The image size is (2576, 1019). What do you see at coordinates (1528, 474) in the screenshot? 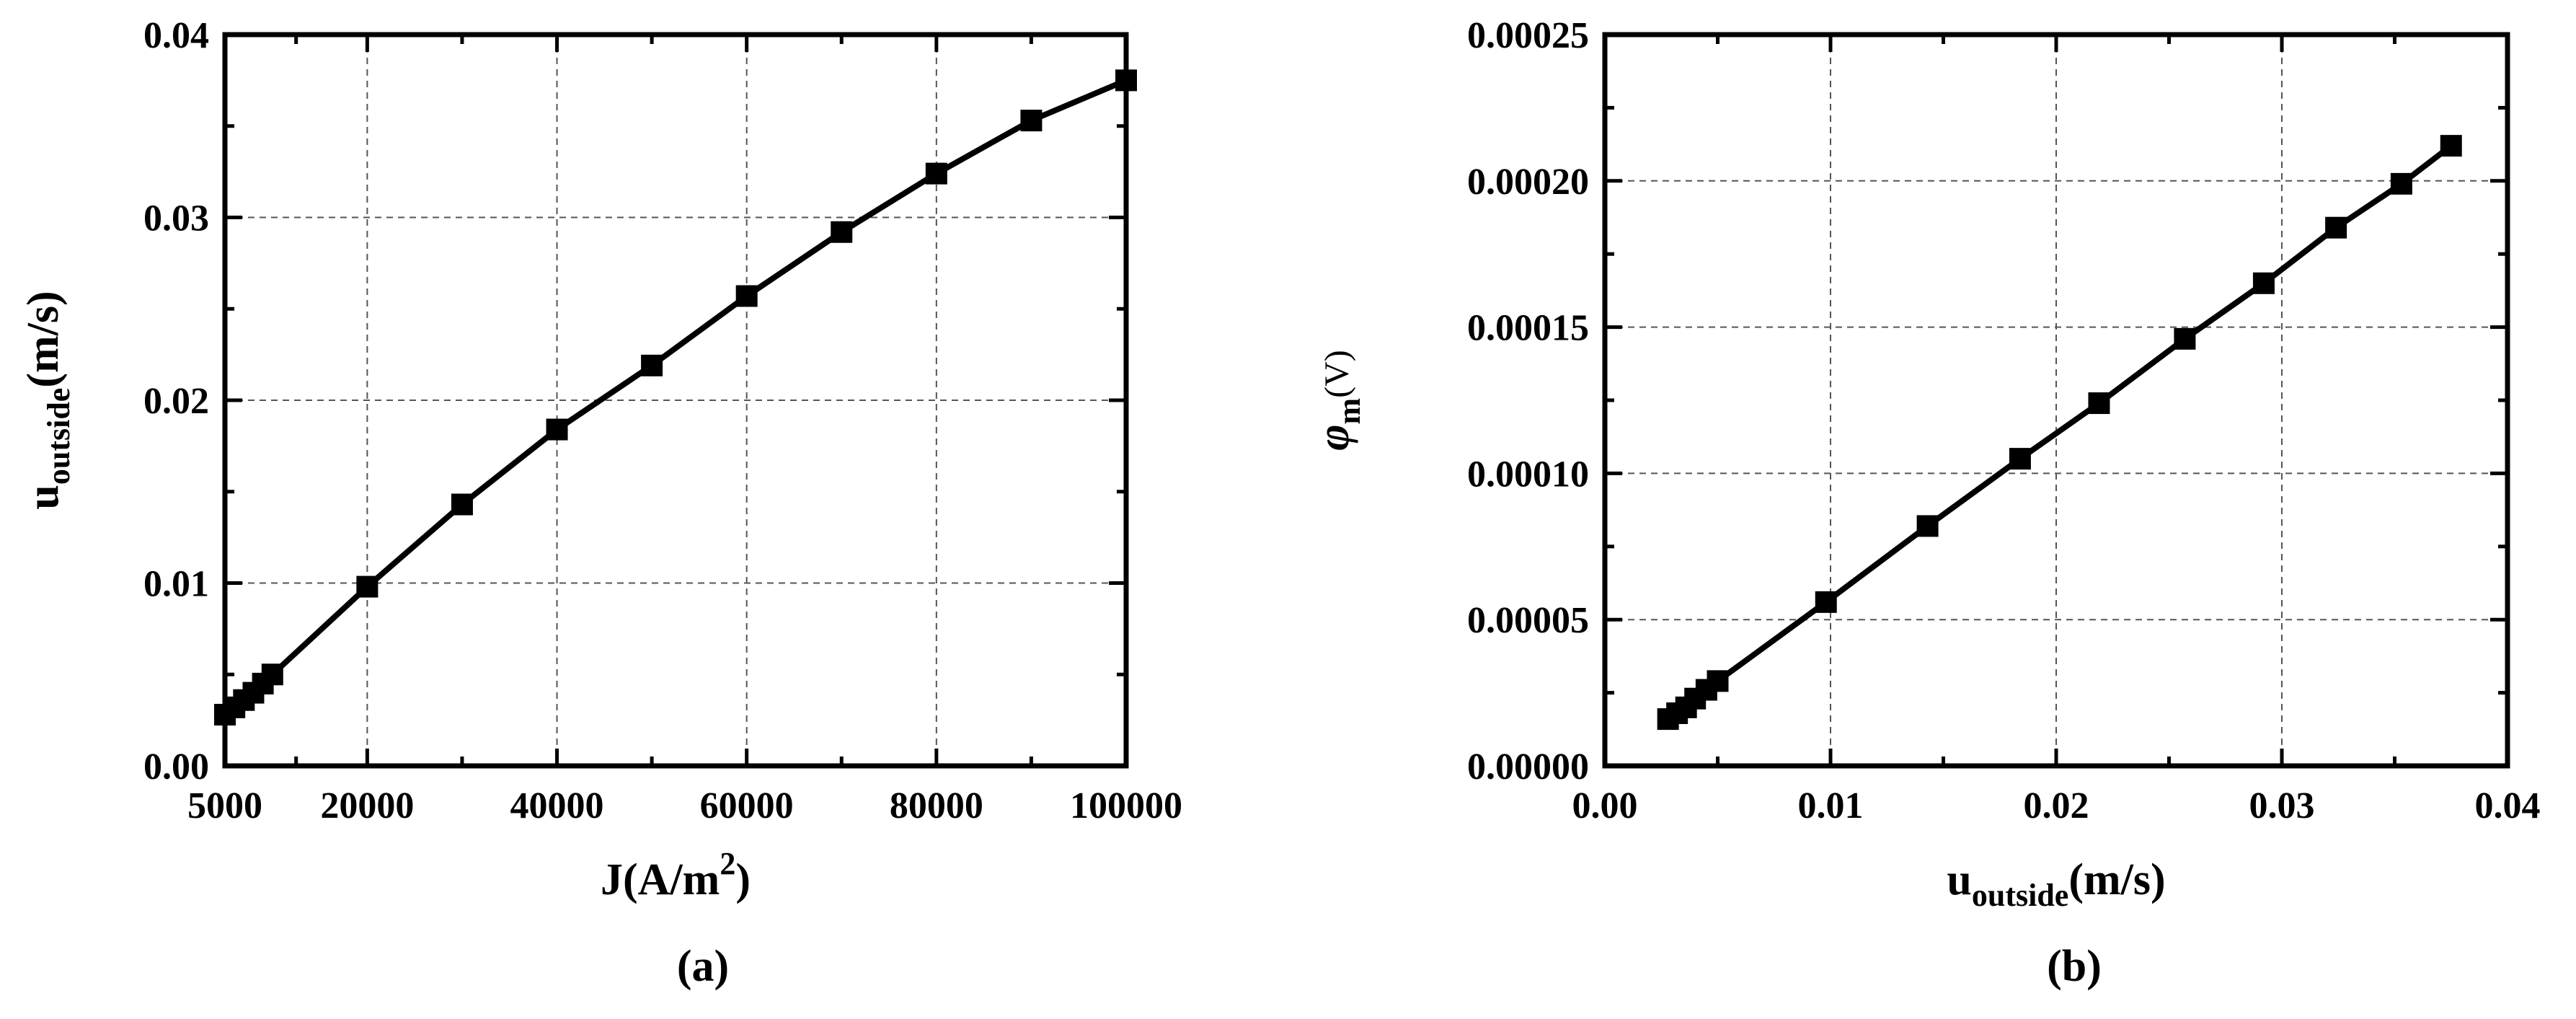
I see `y-tick-label: 0.00010` at bounding box center [1528, 474].